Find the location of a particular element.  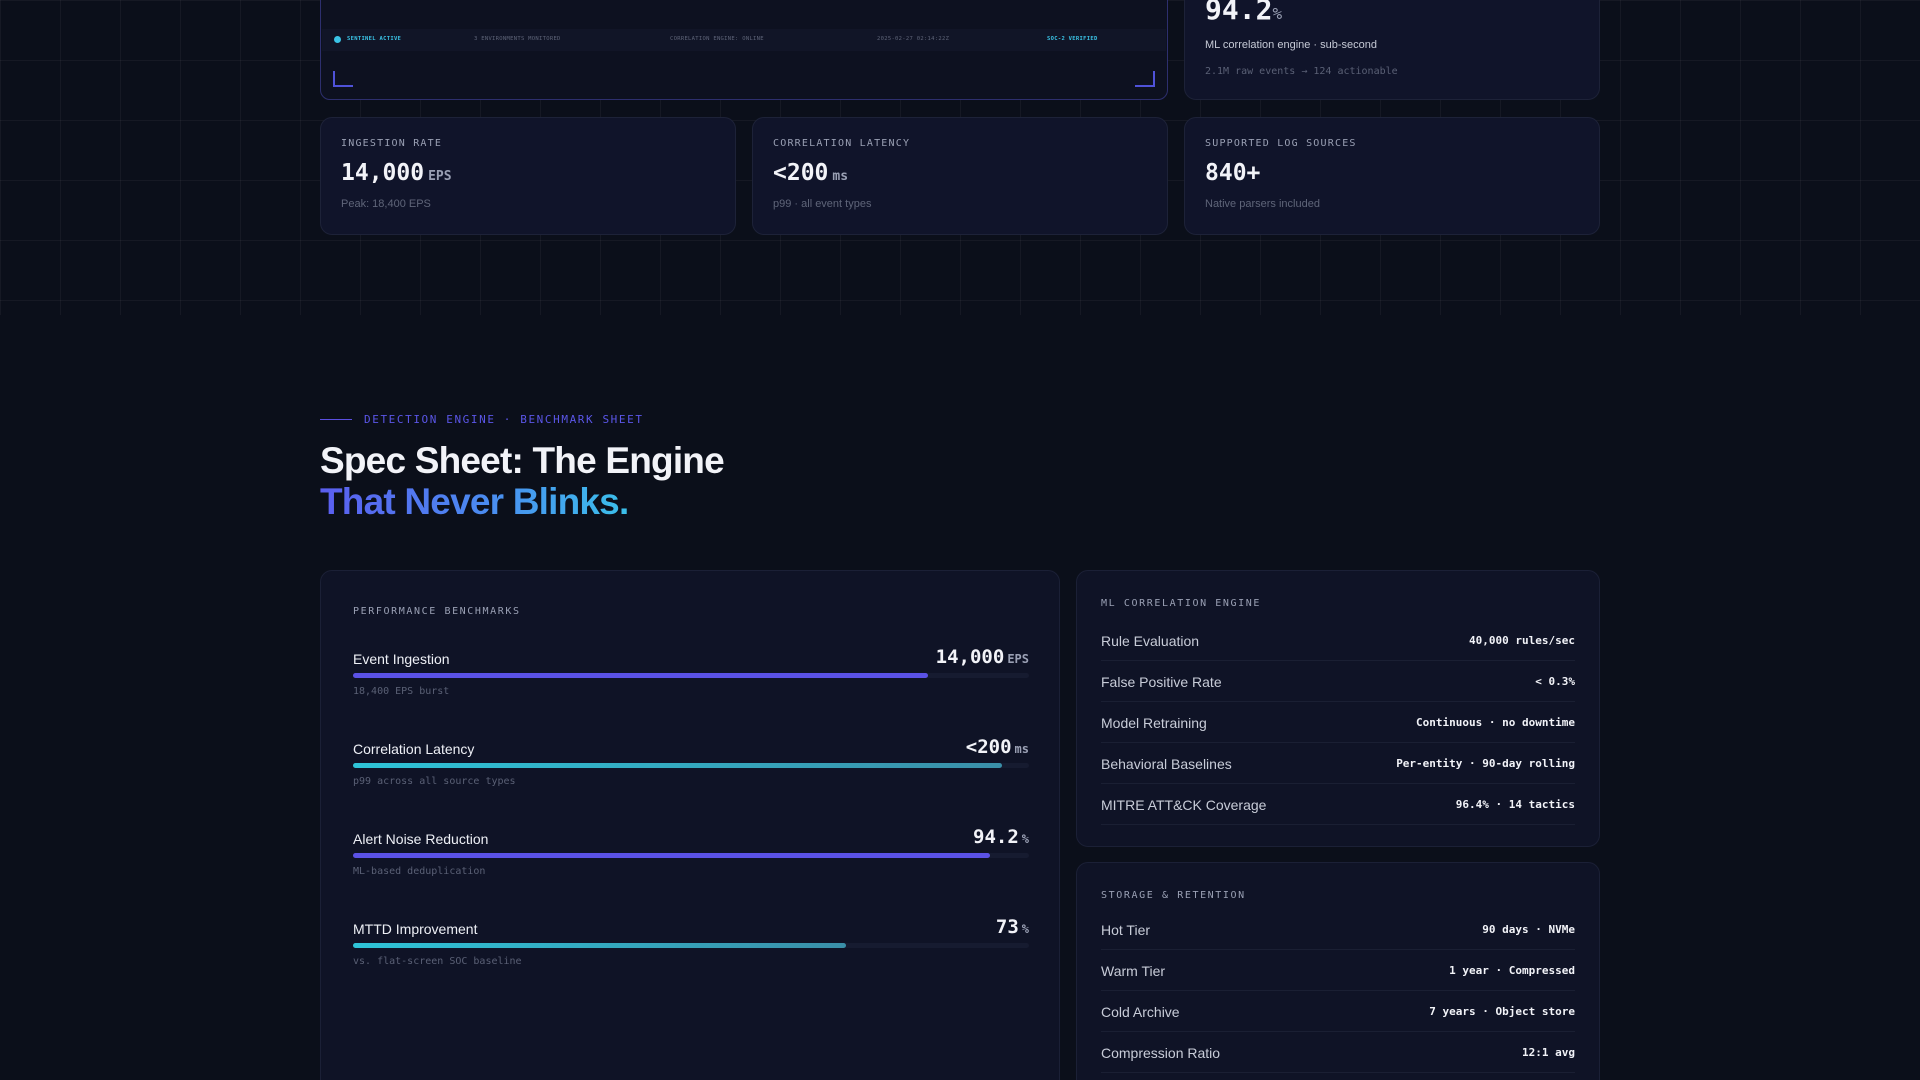

benchmark-value-wrap: 14,000 EPS is located at coordinates (982, 657).